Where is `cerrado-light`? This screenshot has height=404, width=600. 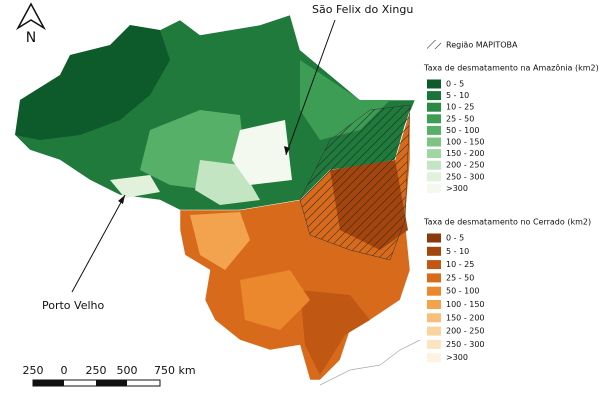
cerrado-light is located at coordinates (220, 241).